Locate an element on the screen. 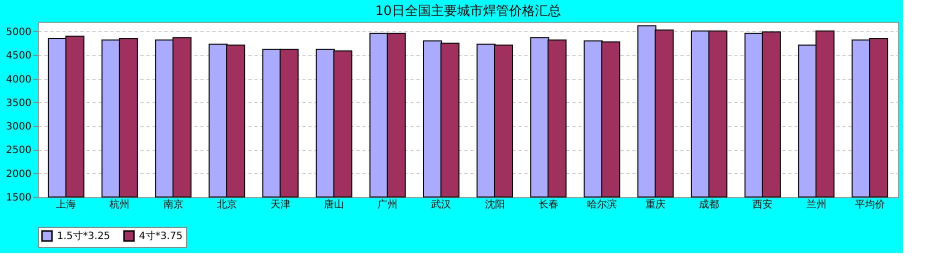  y-tick-label: 2000 is located at coordinates (19, 174).